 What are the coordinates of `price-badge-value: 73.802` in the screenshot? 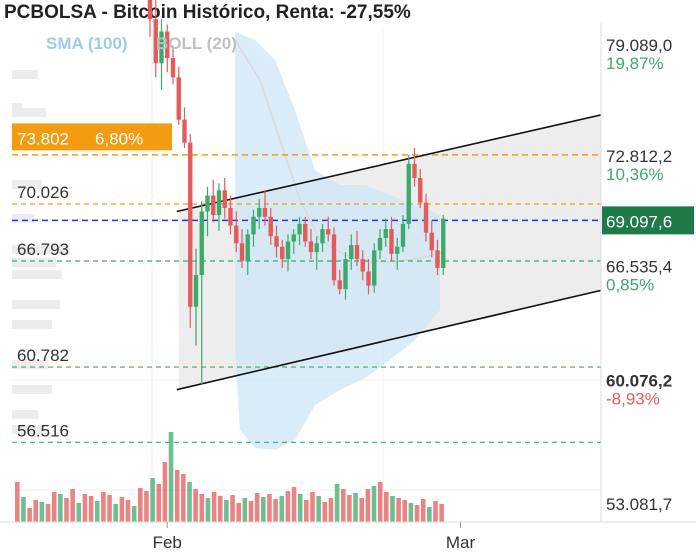 It's located at (43, 138).